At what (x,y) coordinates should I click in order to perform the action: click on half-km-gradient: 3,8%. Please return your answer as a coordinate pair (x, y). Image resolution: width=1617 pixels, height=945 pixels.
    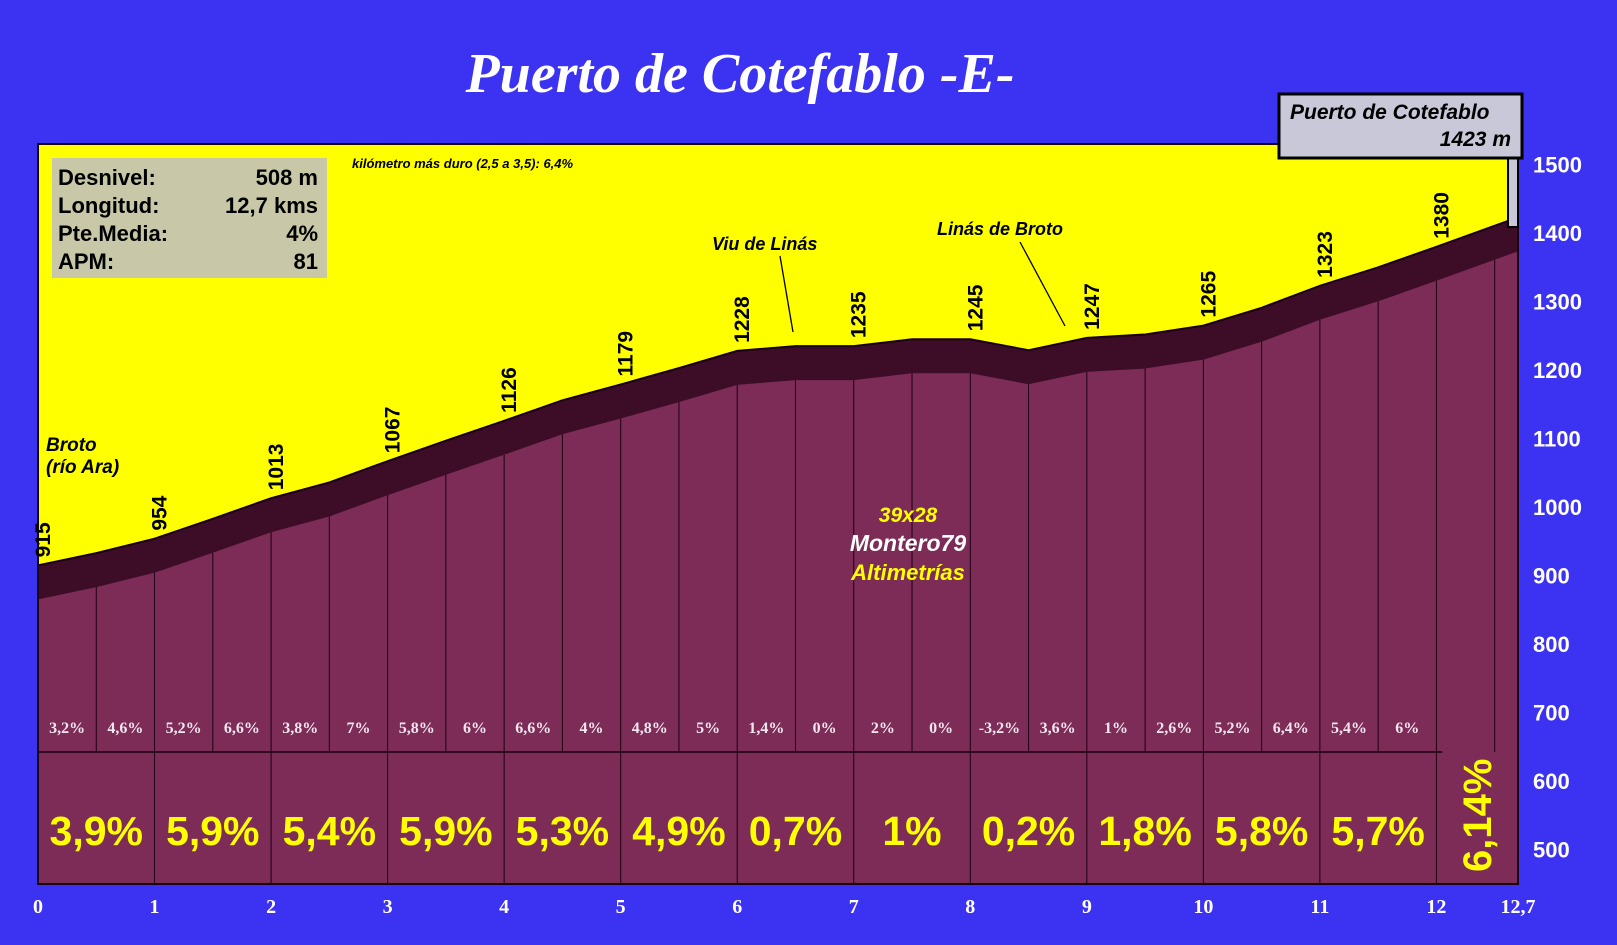
    Looking at the image, I should click on (300, 728).